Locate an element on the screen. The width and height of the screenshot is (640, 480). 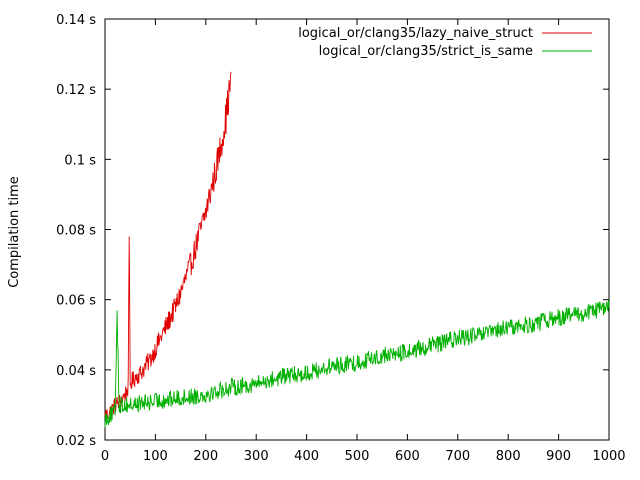
y-tick-label: 0.04 s is located at coordinates (76, 371).